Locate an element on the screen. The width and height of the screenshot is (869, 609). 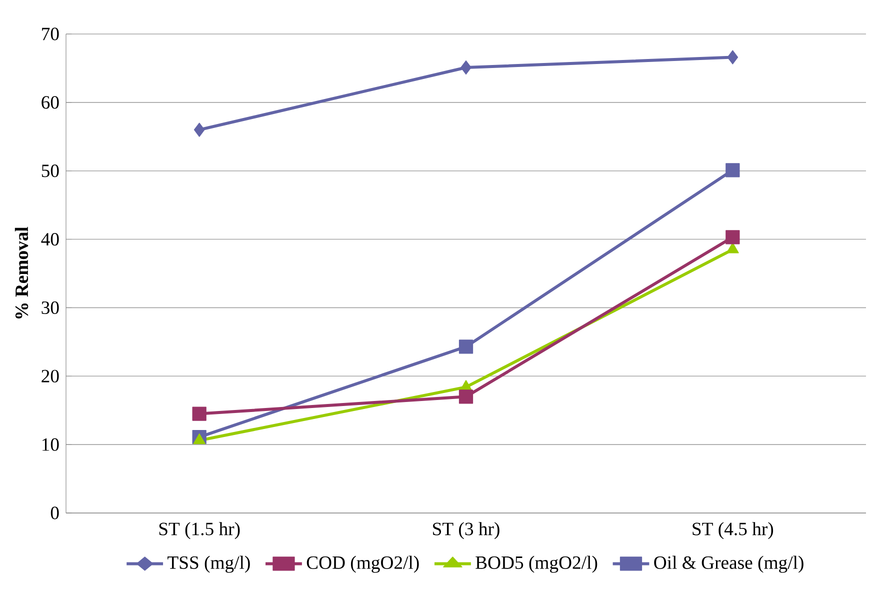
x-tick-label: ST (4.5 hr) is located at coordinates (733, 531).